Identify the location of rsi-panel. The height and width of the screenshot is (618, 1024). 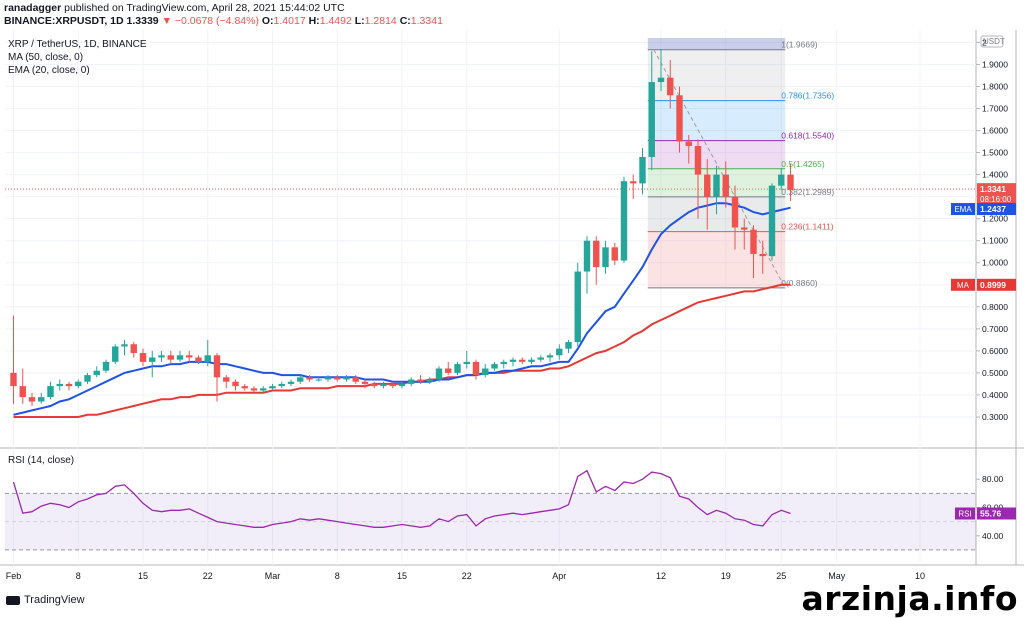
(490, 510).